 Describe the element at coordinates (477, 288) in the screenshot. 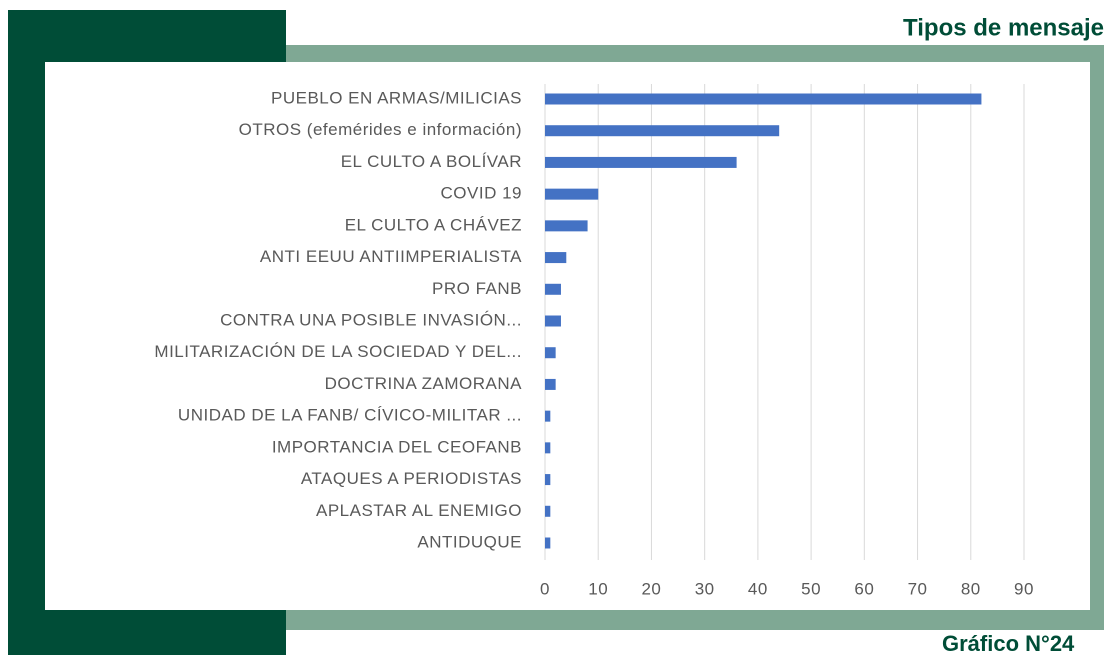

I see `y-tick-label: PRO FANB` at that location.